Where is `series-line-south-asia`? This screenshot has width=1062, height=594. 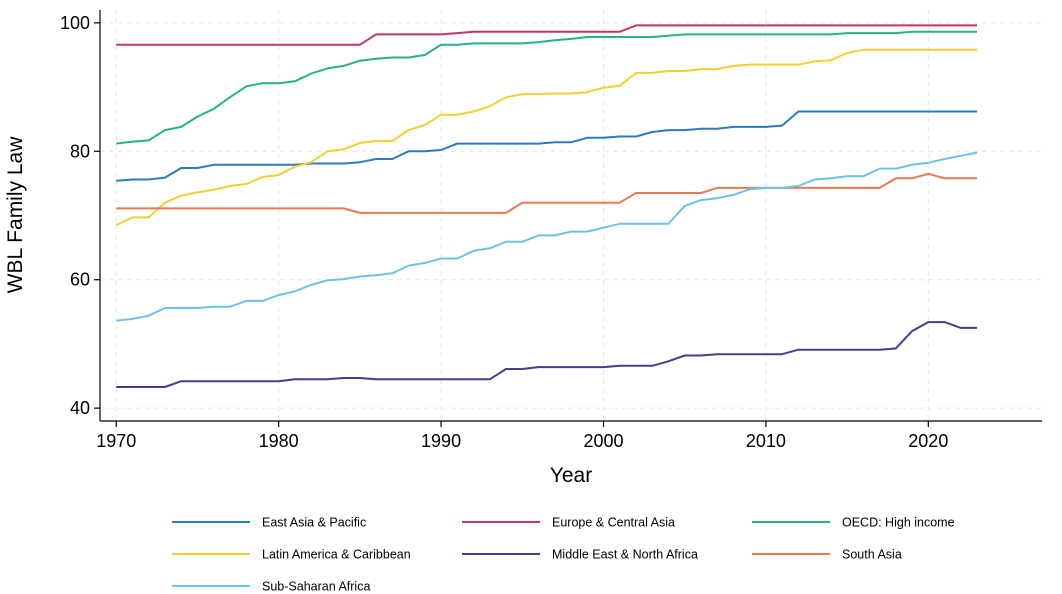 series-line-south-asia is located at coordinates (546, 193).